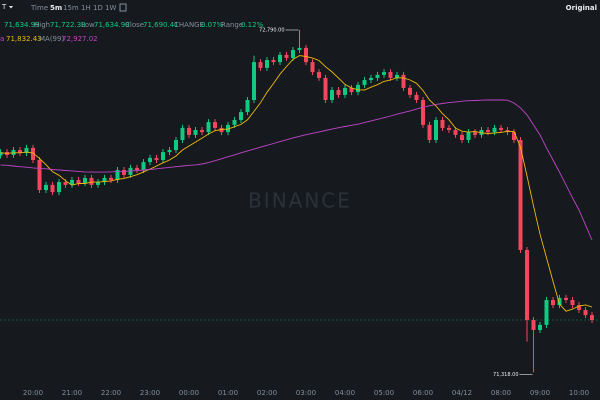  What do you see at coordinates (86, 8) in the screenshot?
I see `interval-1h: 1H` at bounding box center [86, 8].